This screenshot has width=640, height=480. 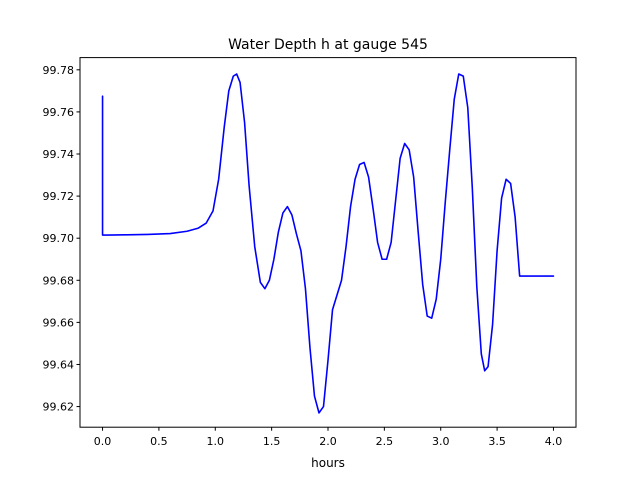 What do you see at coordinates (328, 463) in the screenshot?
I see `x-axis-label: hours` at bounding box center [328, 463].